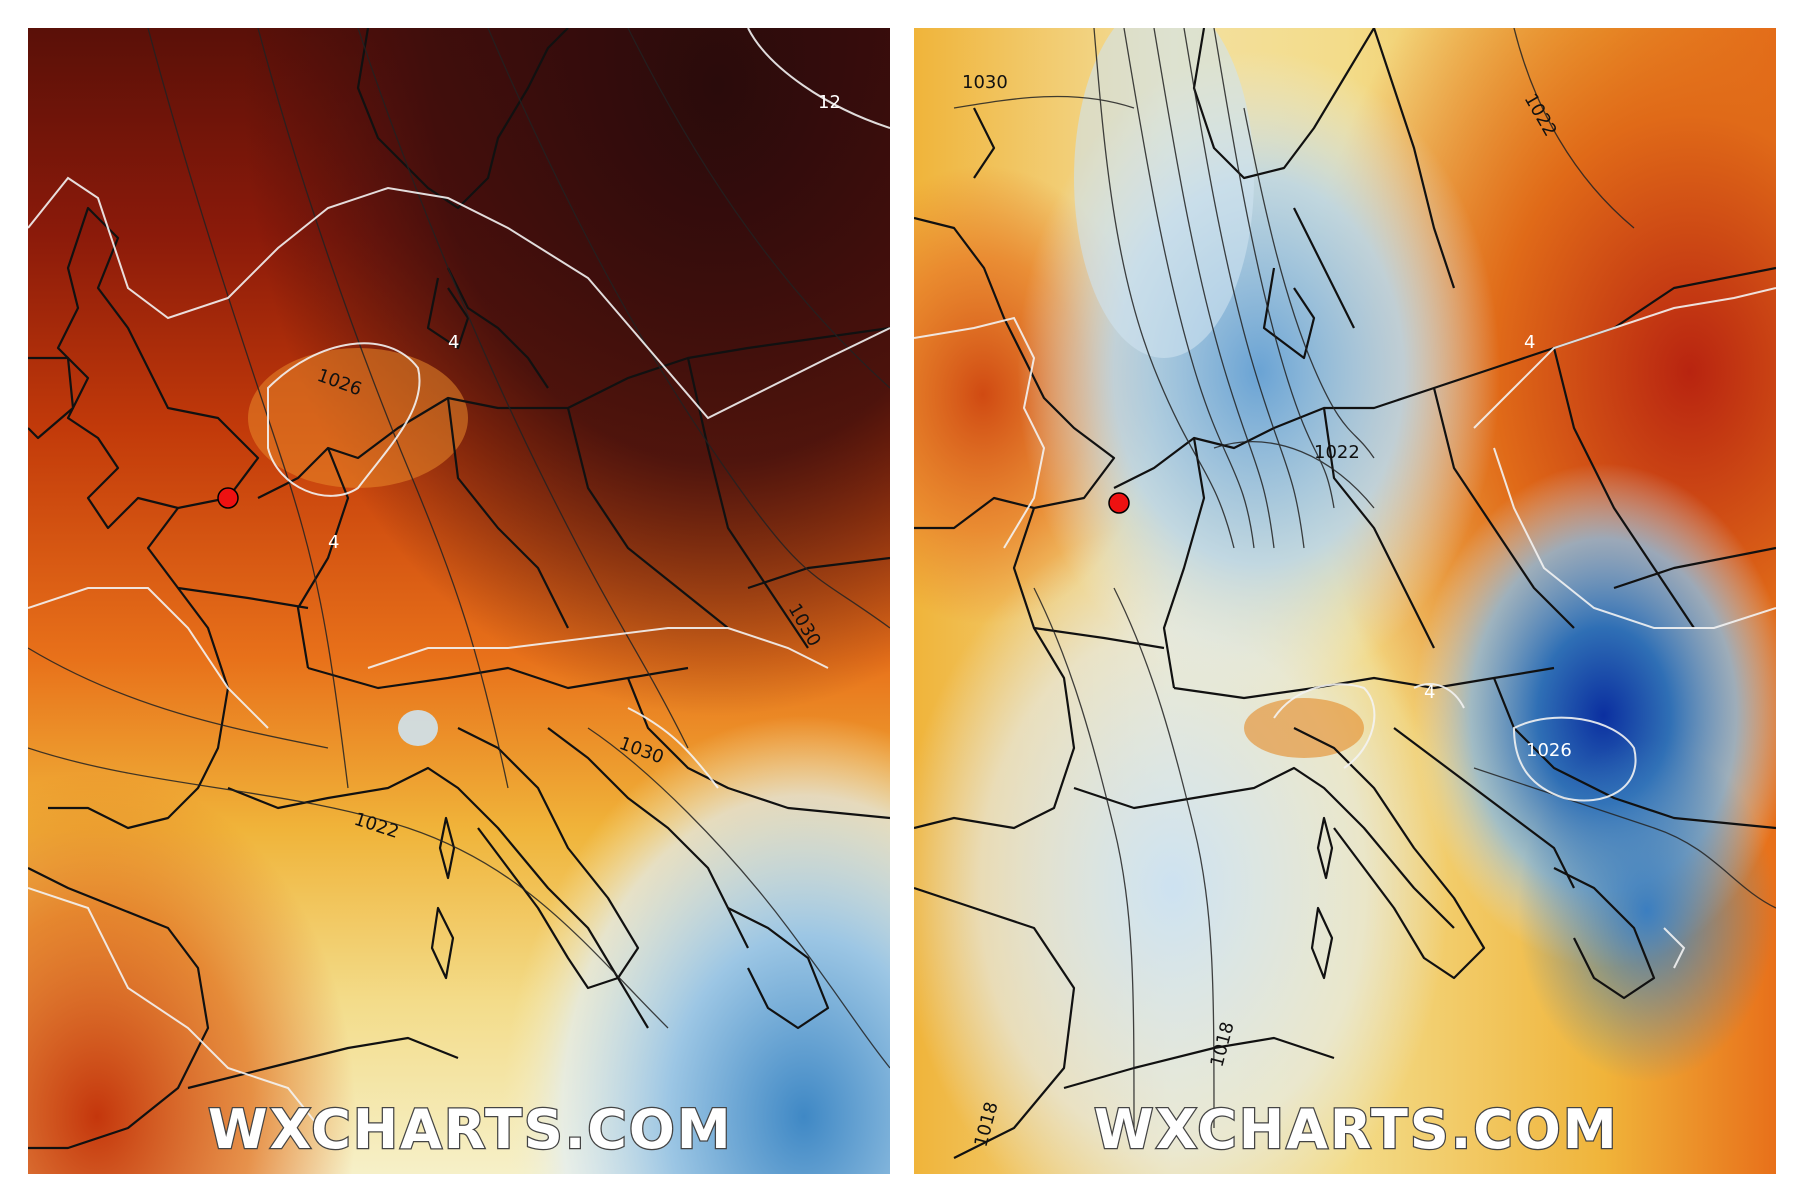 Image resolution: width=1800 pixels, height=1200 pixels. What do you see at coordinates (1549, 750) in the screenshot?
I see `contour-label: 1026` at bounding box center [1549, 750].